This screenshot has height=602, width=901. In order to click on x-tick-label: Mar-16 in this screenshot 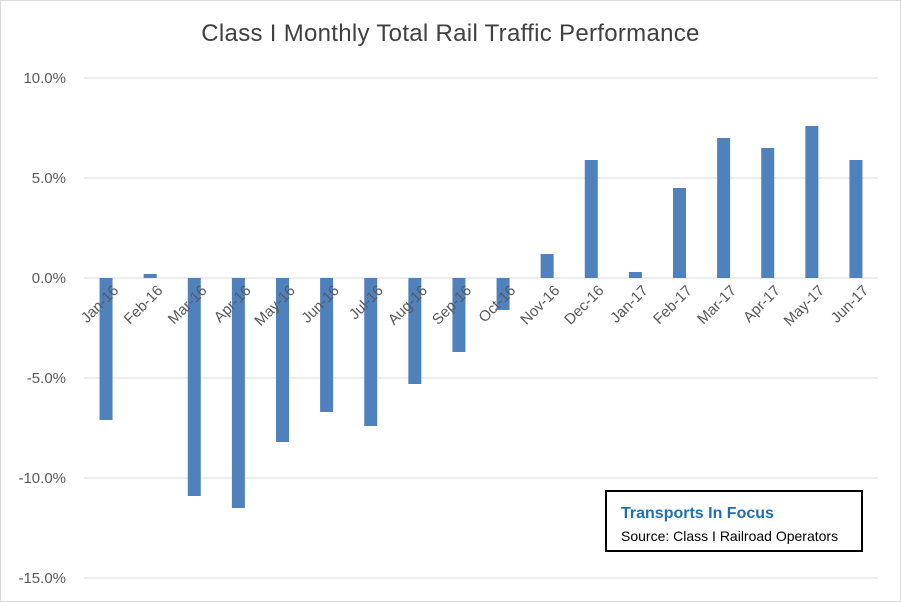, I will do `click(188, 305)`.